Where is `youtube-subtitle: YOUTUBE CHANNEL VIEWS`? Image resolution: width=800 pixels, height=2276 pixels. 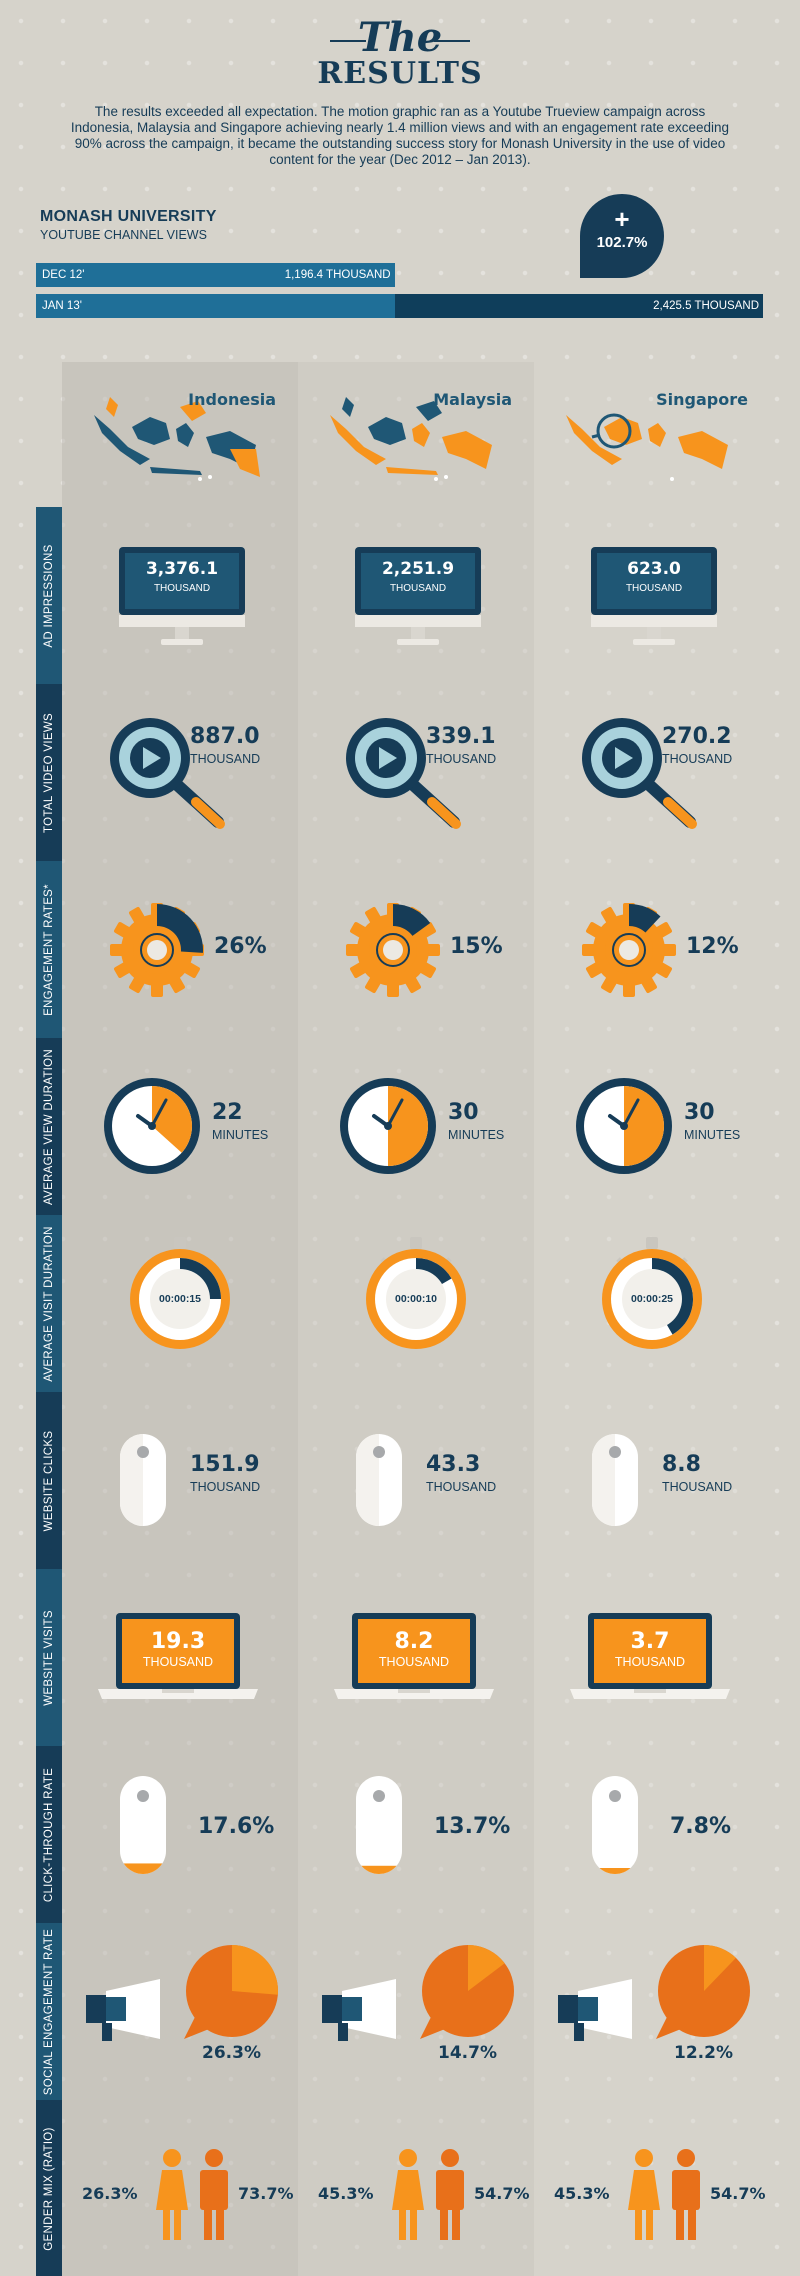
youtube-subtitle: YOUTUBE CHANNEL VIEWS is located at coordinates (123, 235).